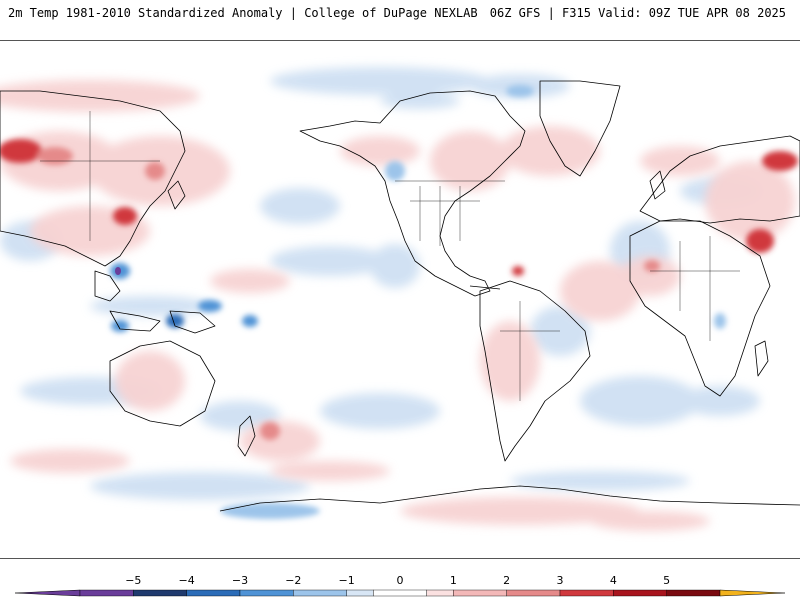  Describe the element at coordinates (187, 580) in the screenshot. I see `colorbar-tick-label: −4` at that location.